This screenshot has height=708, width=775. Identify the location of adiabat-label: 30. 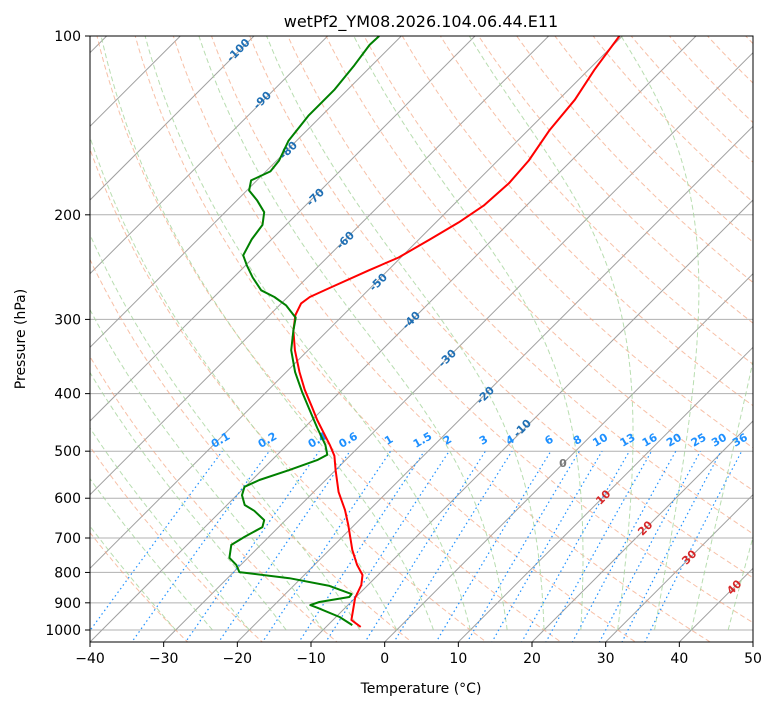
(689, 557).